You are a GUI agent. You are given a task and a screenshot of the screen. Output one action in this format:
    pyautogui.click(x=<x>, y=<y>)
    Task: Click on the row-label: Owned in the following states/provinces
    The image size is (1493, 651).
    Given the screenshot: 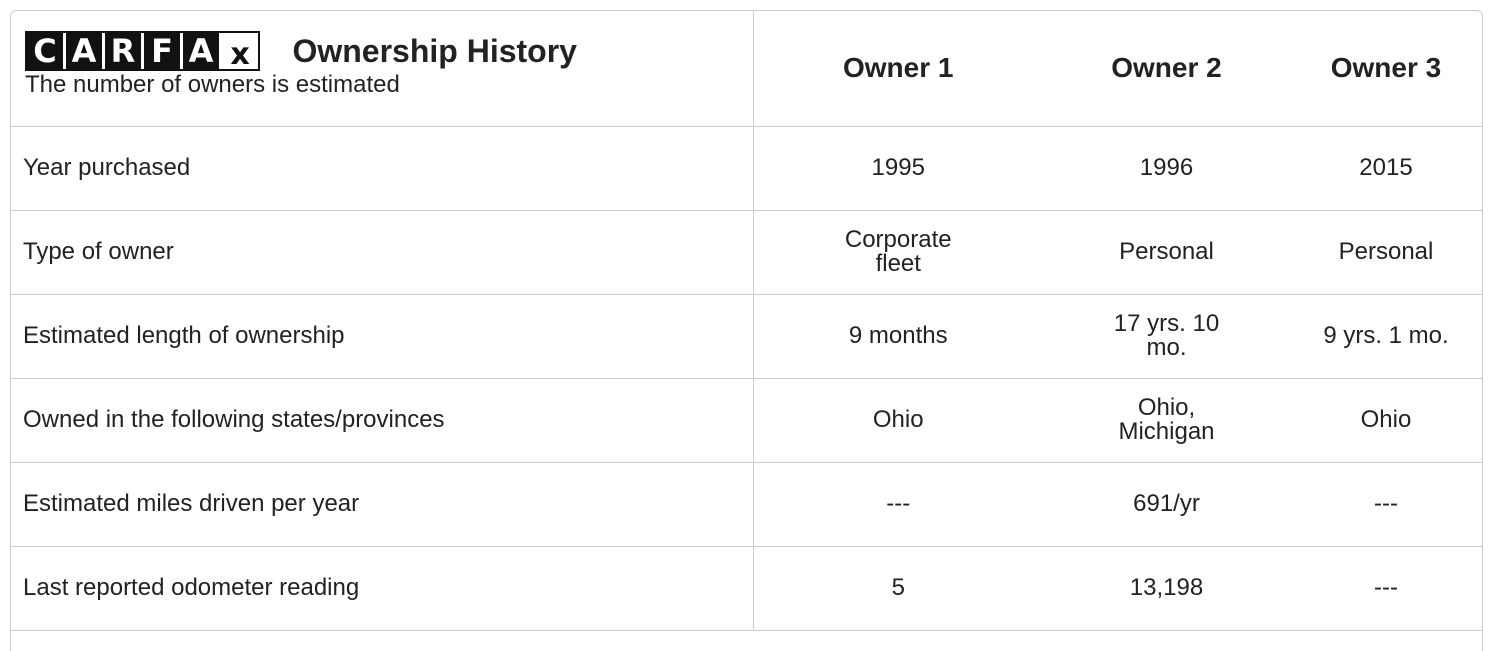 What is the action you would take?
    pyautogui.click(x=382, y=420)
    